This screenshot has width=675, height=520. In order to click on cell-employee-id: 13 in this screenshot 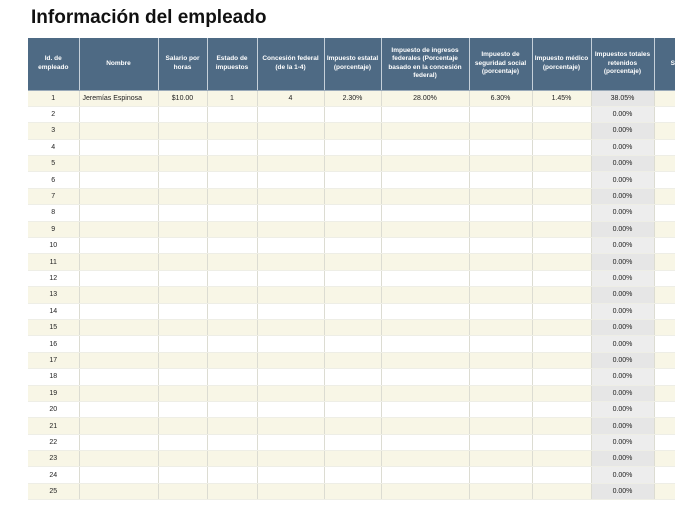, I will do `click(54, 295)`.